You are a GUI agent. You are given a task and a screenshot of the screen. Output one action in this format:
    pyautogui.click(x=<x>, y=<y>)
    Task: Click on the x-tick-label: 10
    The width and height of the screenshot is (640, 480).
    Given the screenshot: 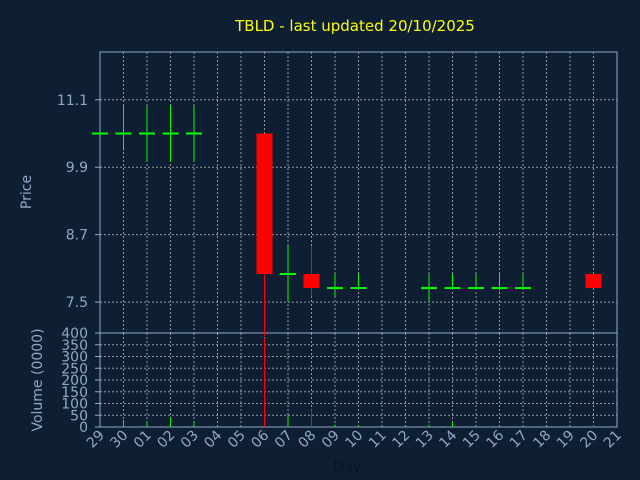 What is the action you would take?
    pyautogui.click(x=354, y=440)
    